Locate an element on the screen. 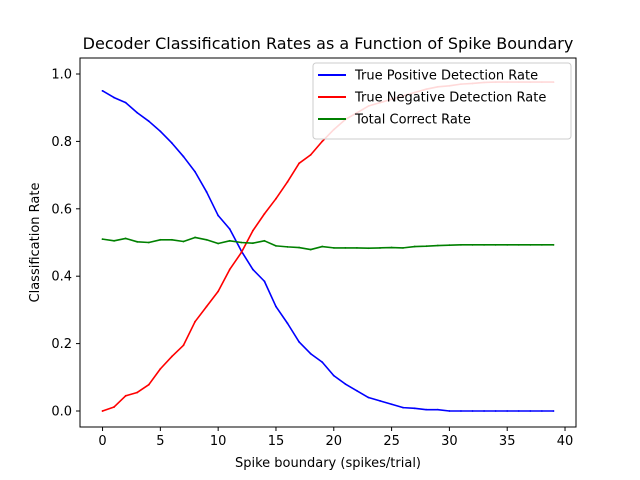 This screenshot has height=480, width=640. legend-label: True Negative Detection Rate is located at coordinates (450, 98).